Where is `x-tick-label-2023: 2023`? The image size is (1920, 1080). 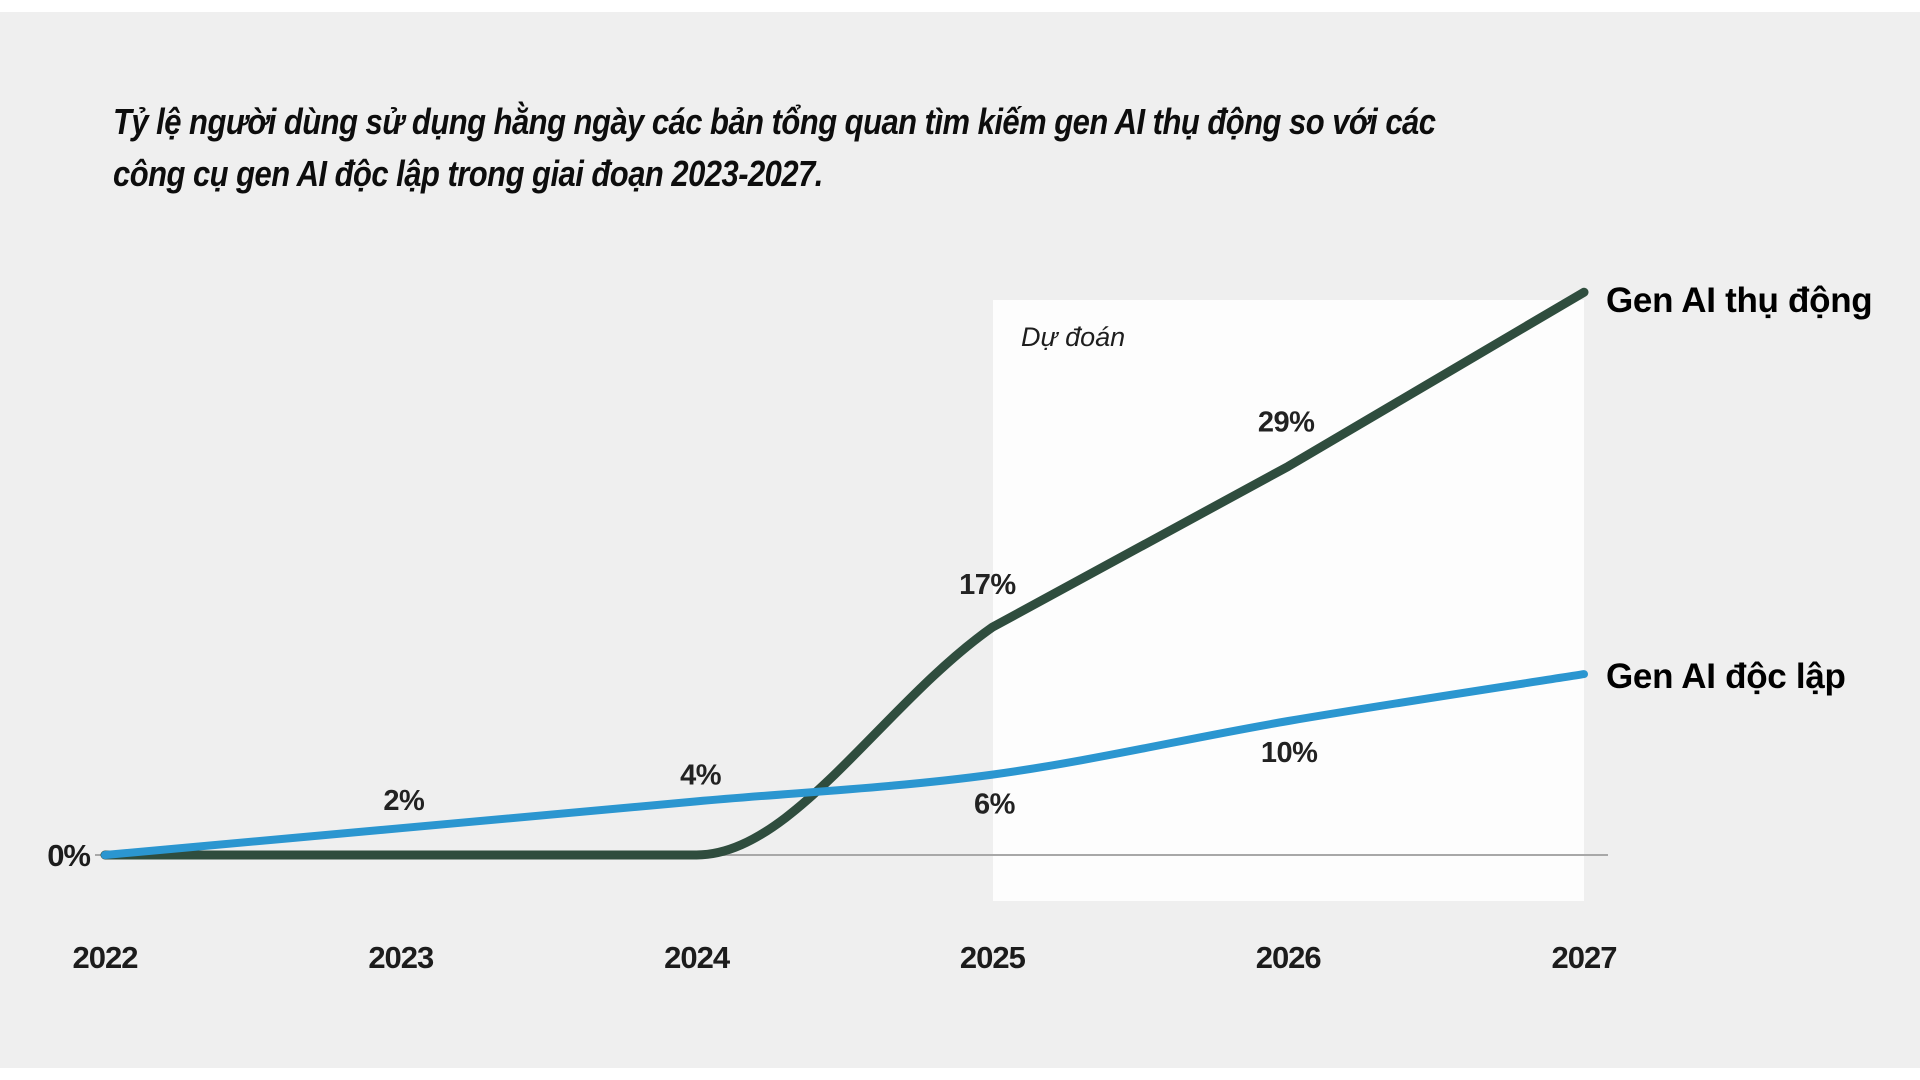 x-tick-label-2023: 2023 is located at coordinates (401, 957).